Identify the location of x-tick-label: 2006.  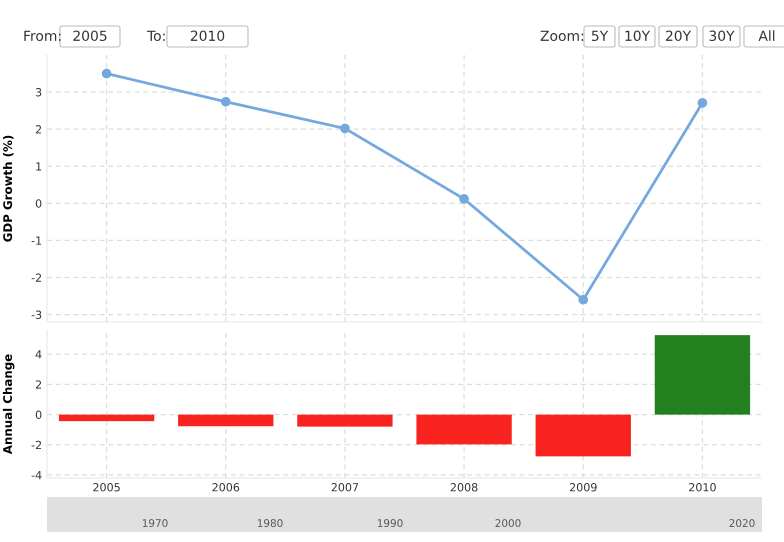
(226, 487).